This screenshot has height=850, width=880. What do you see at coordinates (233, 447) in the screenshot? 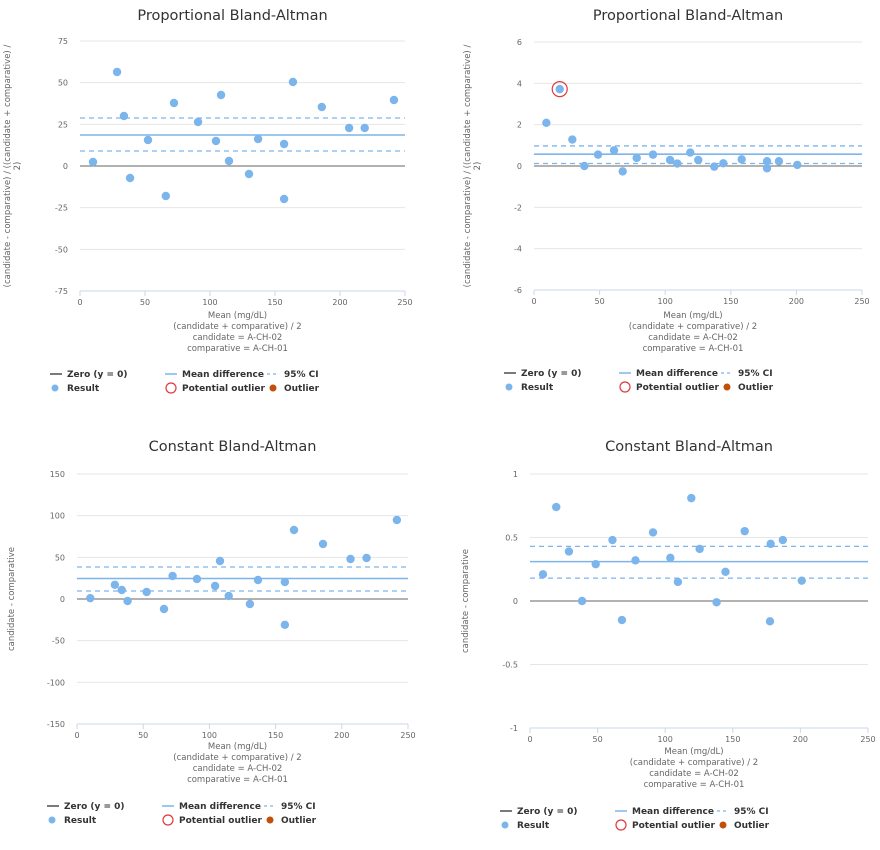
I see `chart-title: Constant Bland-Altman` at bounding box center [233, 447].